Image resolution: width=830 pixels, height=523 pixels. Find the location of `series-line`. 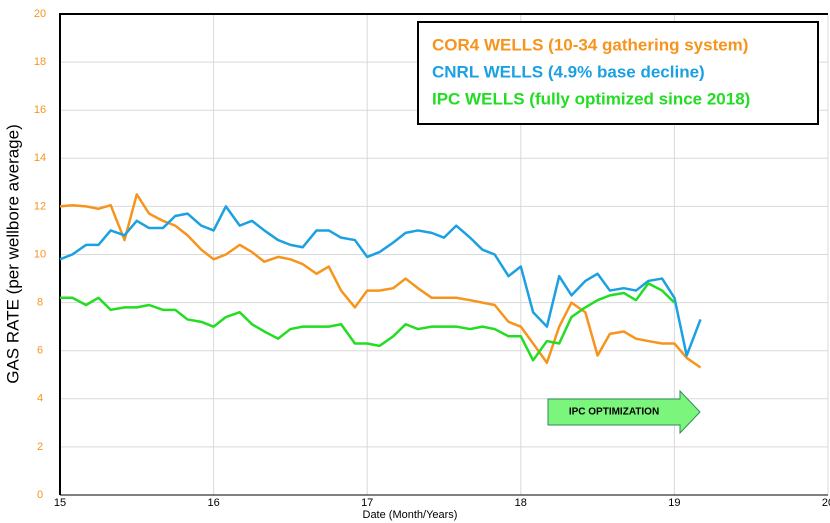

series-line is located at coordinates (368, 322).